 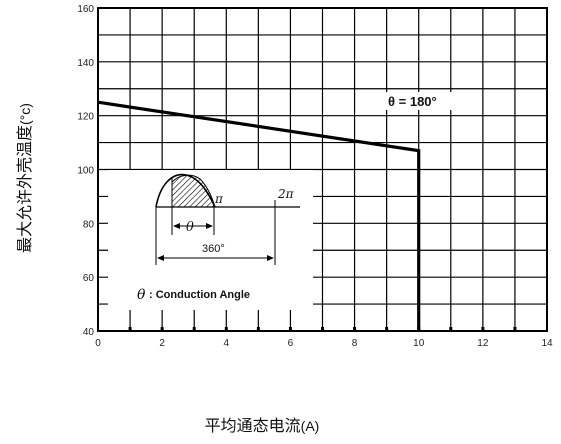 What do you see at coordinates (253, 425) in the screenshot?
I see `x-axis-title-text: 平均通态电流` at bounding box center [253, 425].